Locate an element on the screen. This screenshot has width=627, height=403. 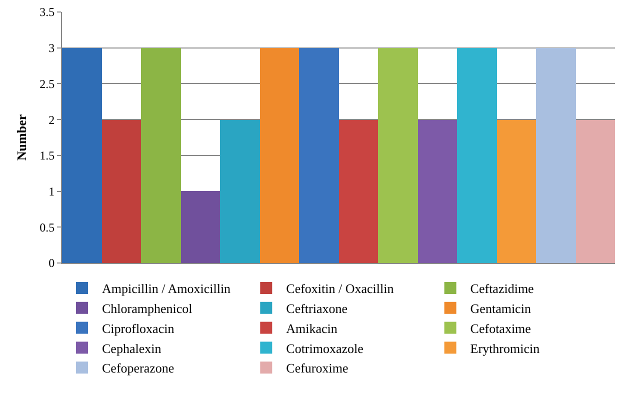
legend-label: Cotrimoxazole is located at coordinates (325, 348).